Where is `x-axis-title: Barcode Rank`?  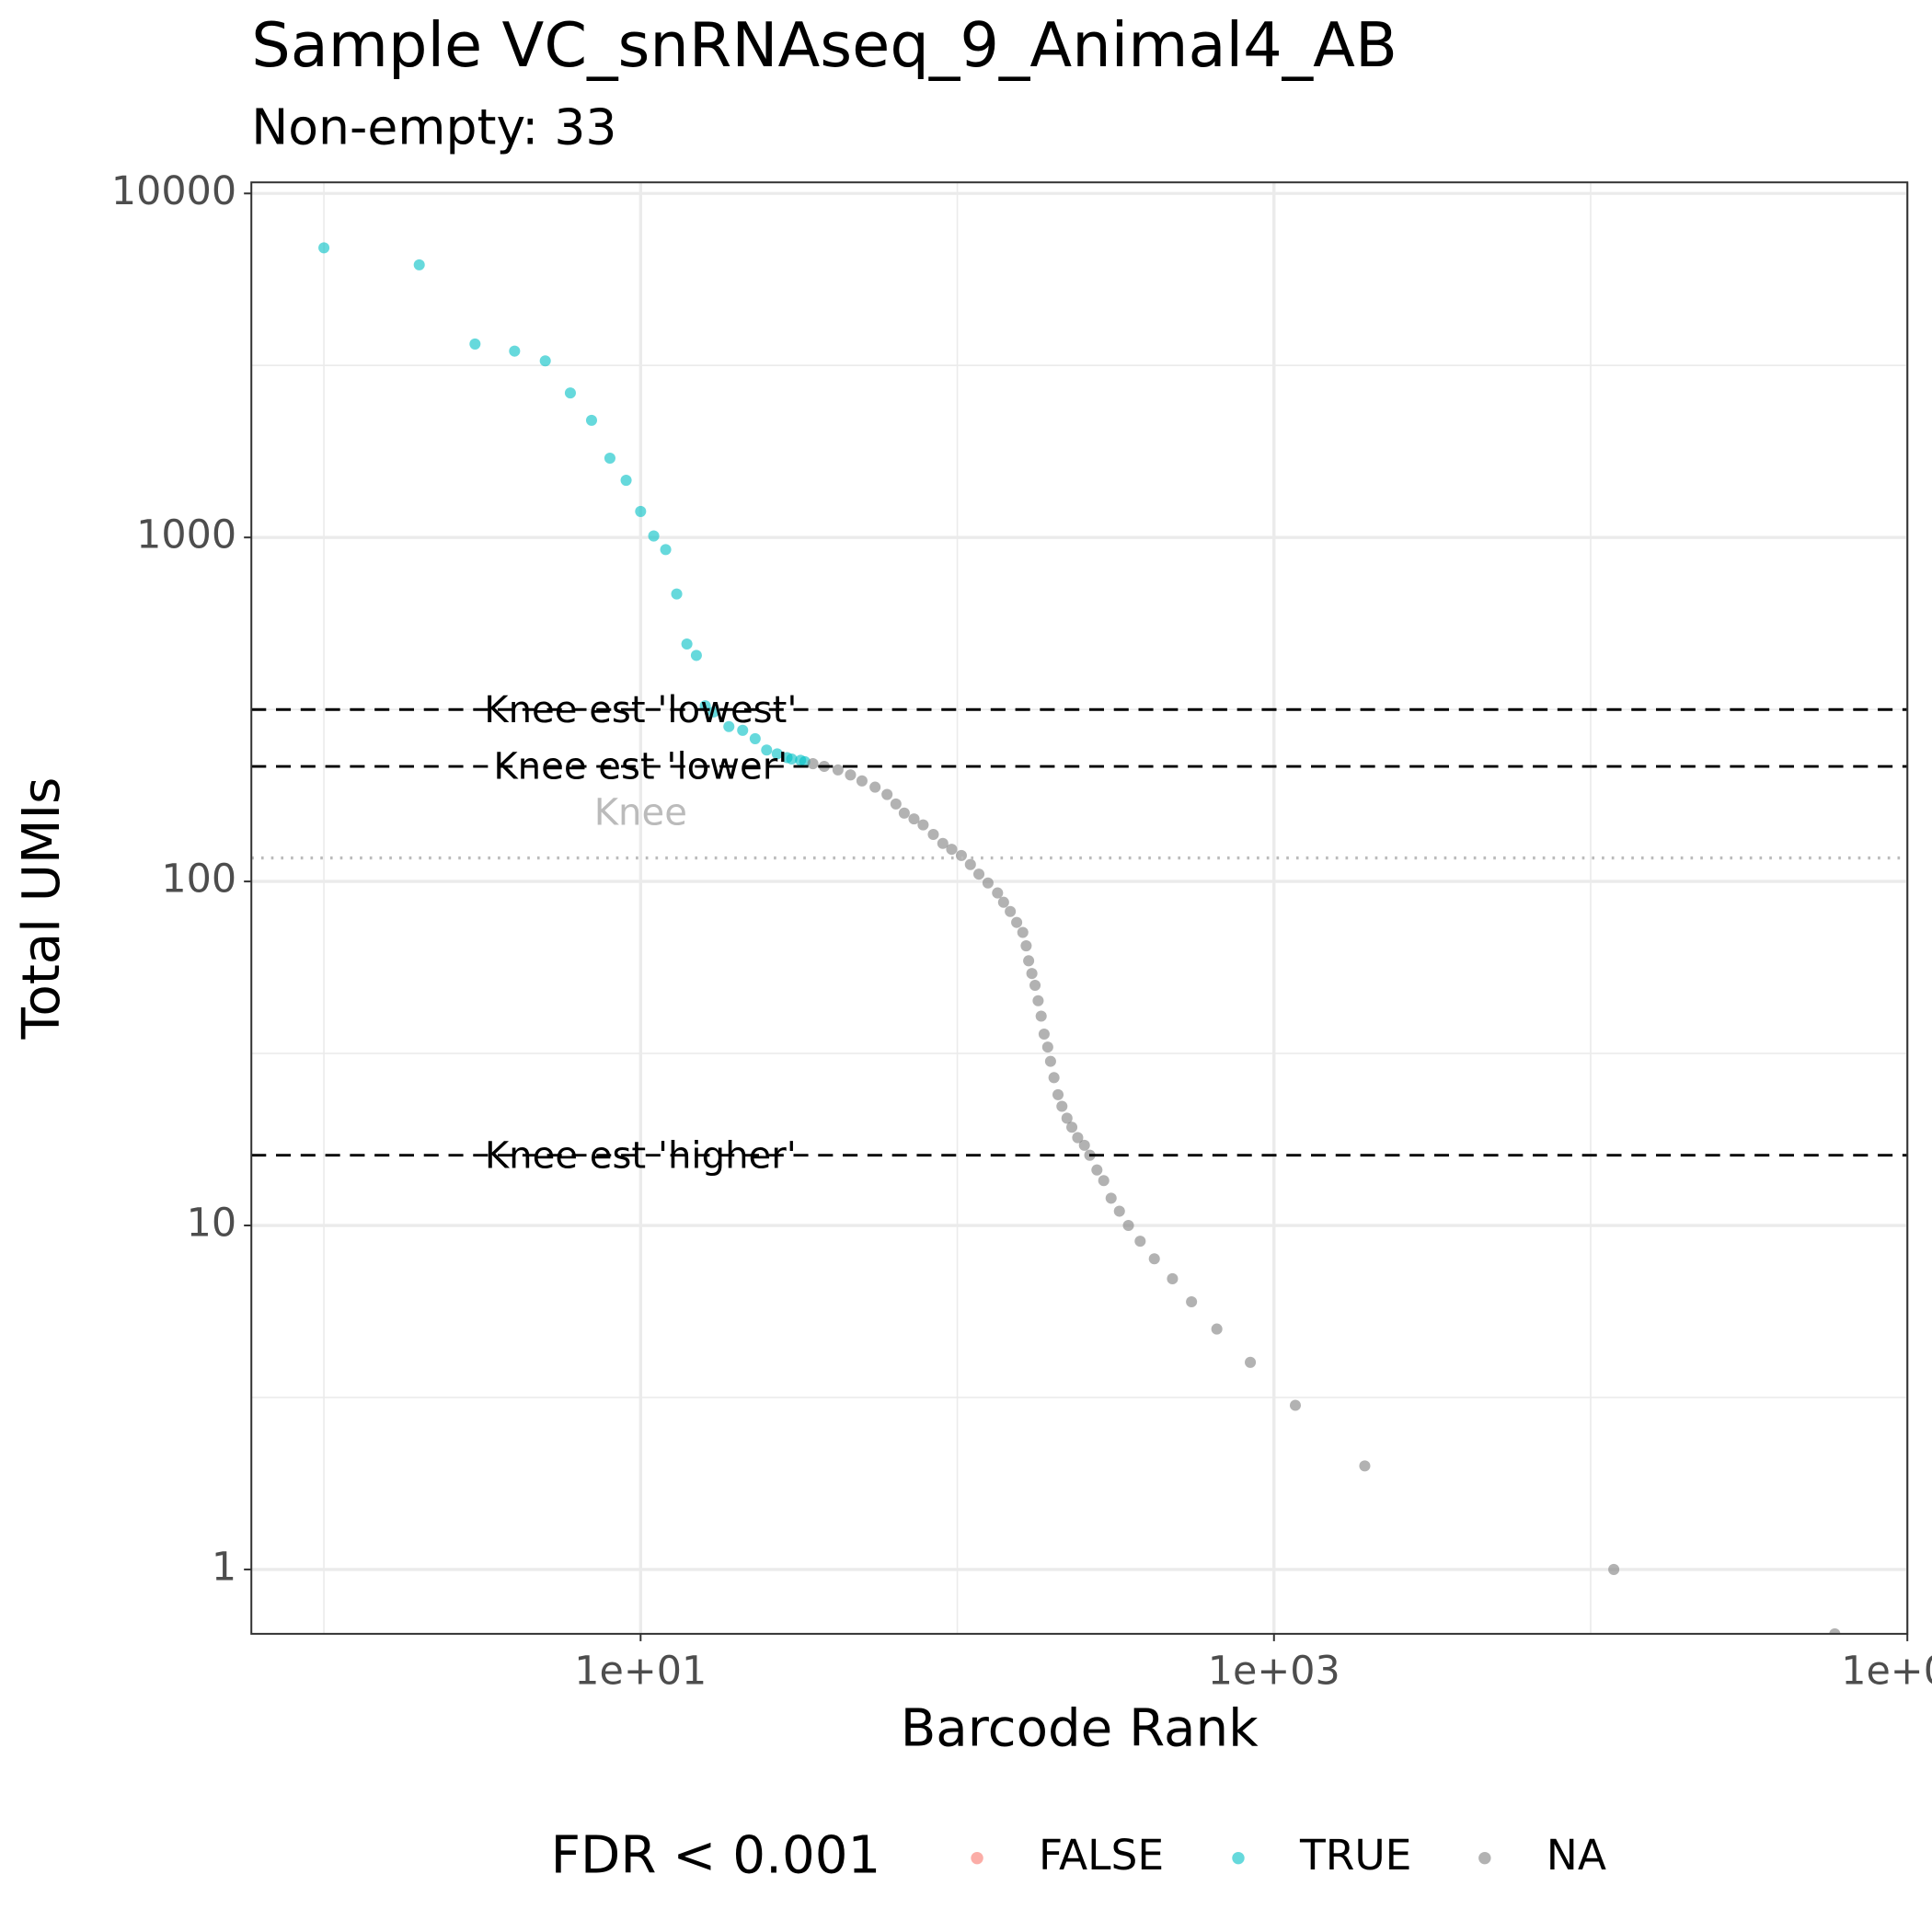
x-axis-title: Barcode Rank is located at coordinates (1080, 1728).